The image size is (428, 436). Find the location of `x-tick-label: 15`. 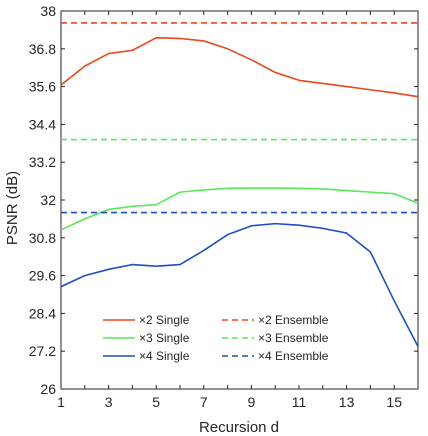

x-tick-label: 15 is located at coordinates (394, 402).